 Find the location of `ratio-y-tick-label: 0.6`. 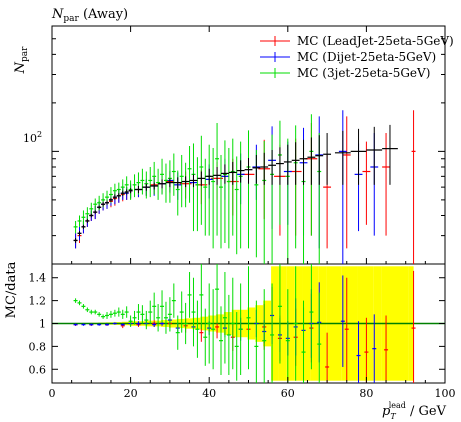

ratio-y-tick-label: 0.6 is located at coordinates (38, 369).